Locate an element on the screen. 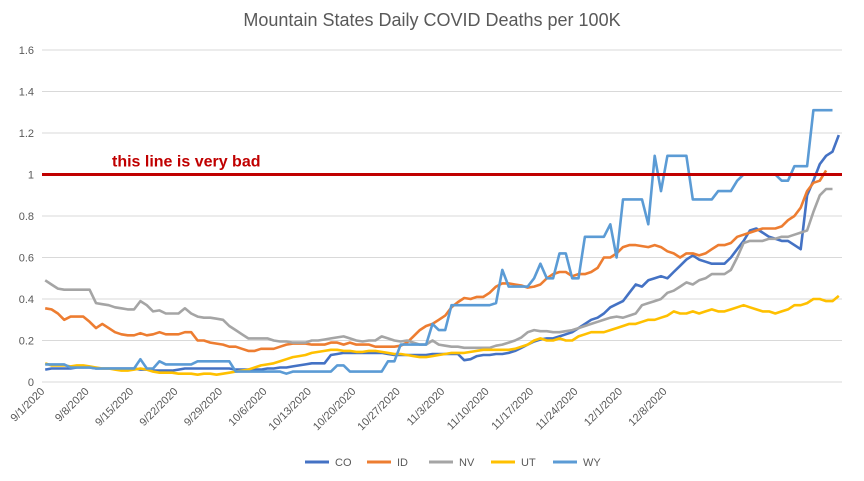 The image size is (864, 481). y-tick-label: 1.6 is located at coordinates (26, 51).